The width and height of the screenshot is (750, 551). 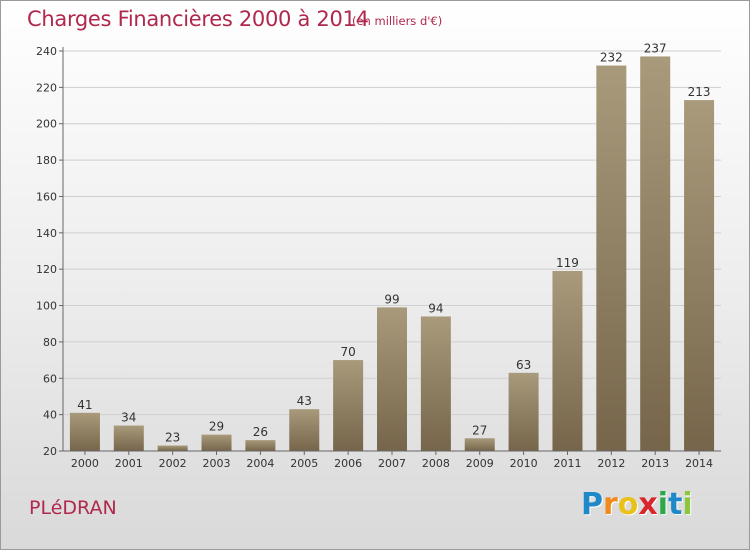 I want to click on data-label-2011: 119, so click(x=567, y=263).